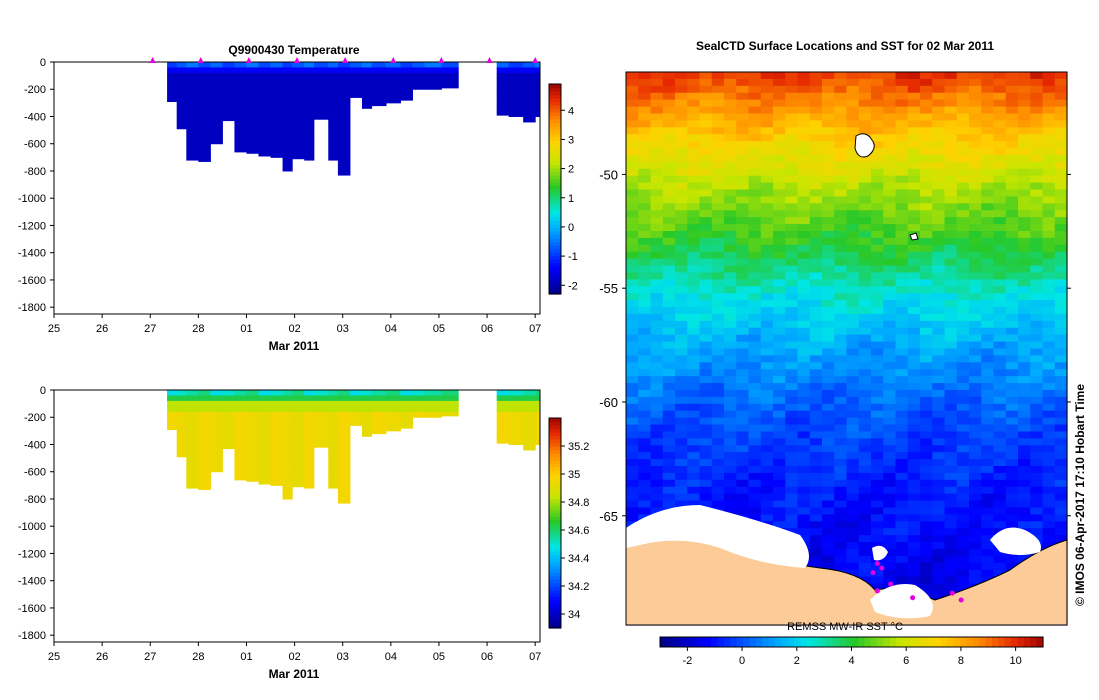 The width and height of the screenshot is (1099, 700). Describe the element at coordinates (864, 145) in the screenshot. I see `kerguelen-island` at that location.